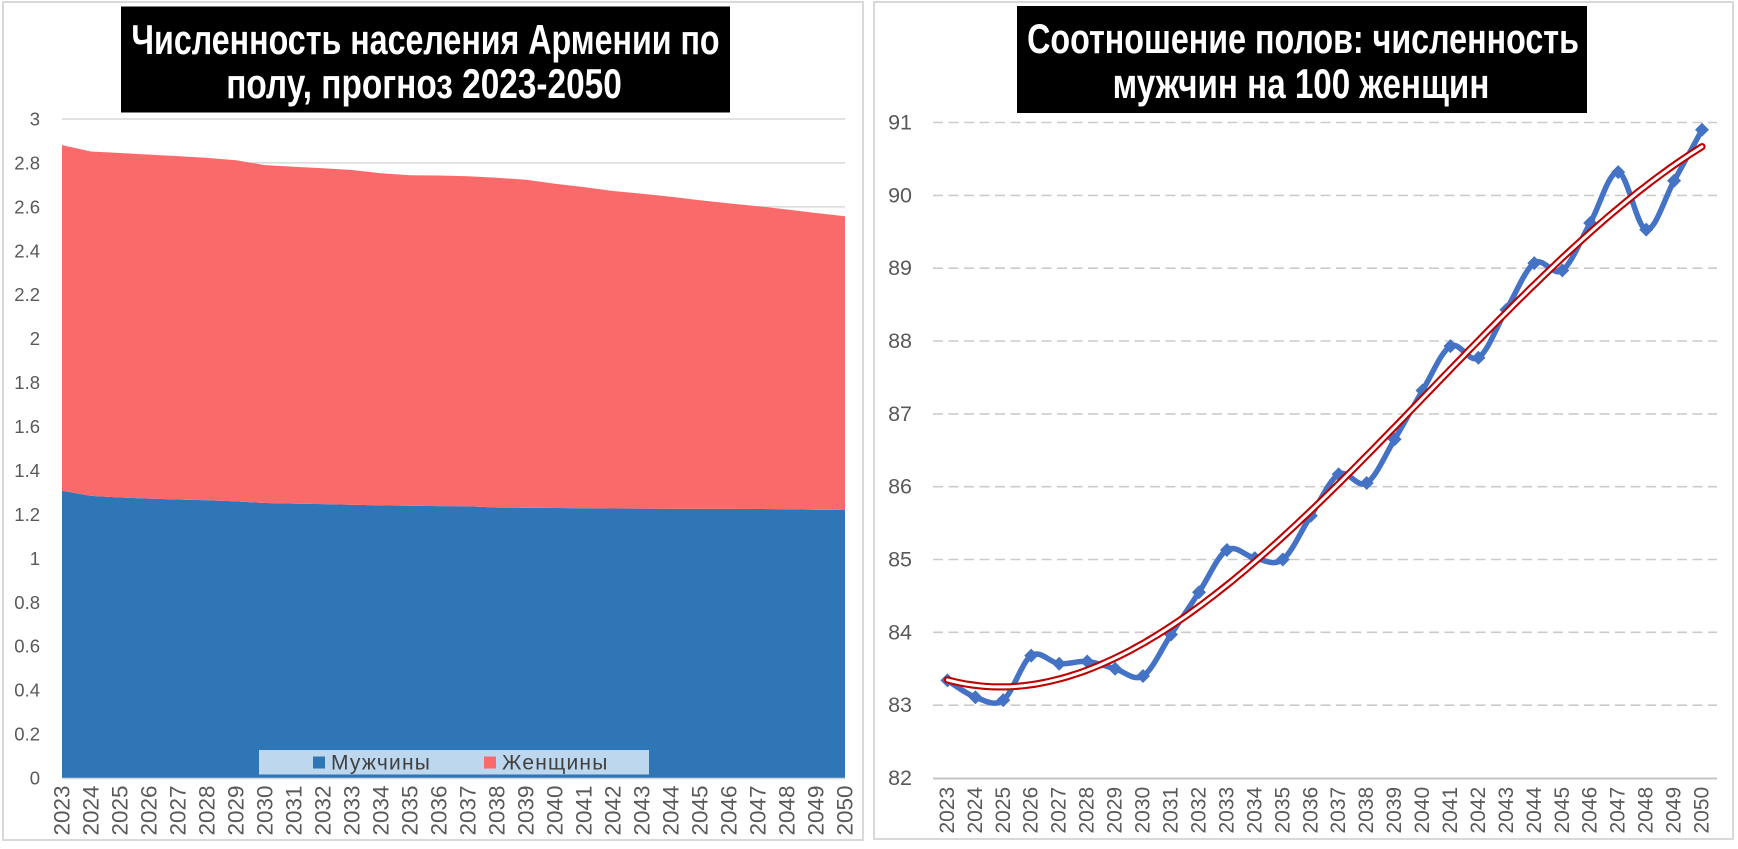 Image resolution: width=1738 pixels, height=849 pixels. Describe the element at coordinates (900, 487) in the screenshot. I see `svg-text: 86` at that location.